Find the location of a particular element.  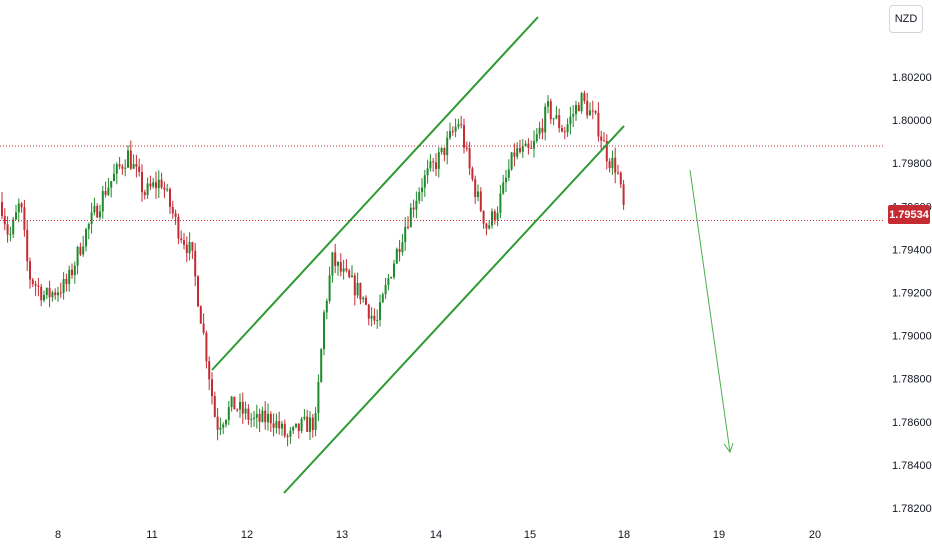

x-tick-label: 18 is located at coordinates (624, 535).